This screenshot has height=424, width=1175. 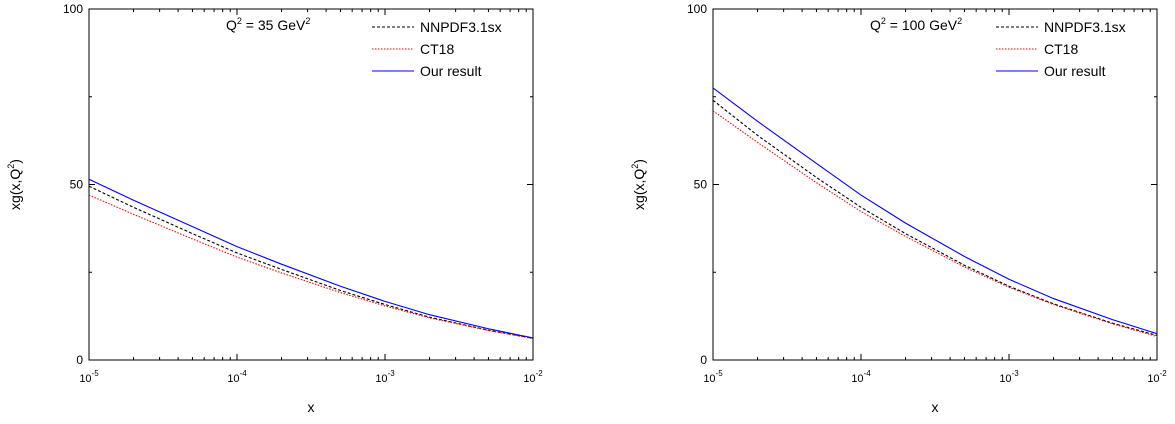 I want to click on q2-annotation: Q2 = 100 GeV2, so click(x=916, y=24).